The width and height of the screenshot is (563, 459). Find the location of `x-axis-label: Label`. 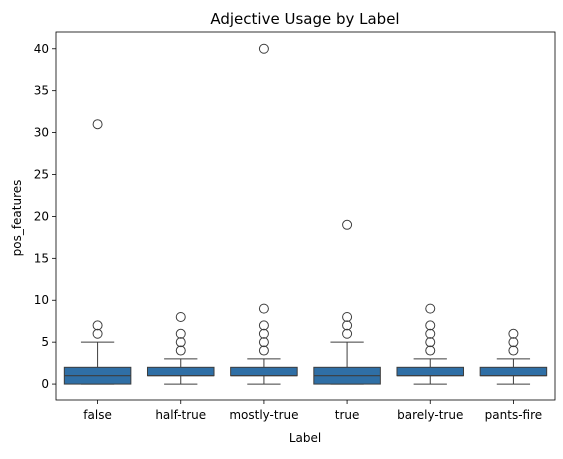

x-axis-label: Label is located at coordinates (305, 438).